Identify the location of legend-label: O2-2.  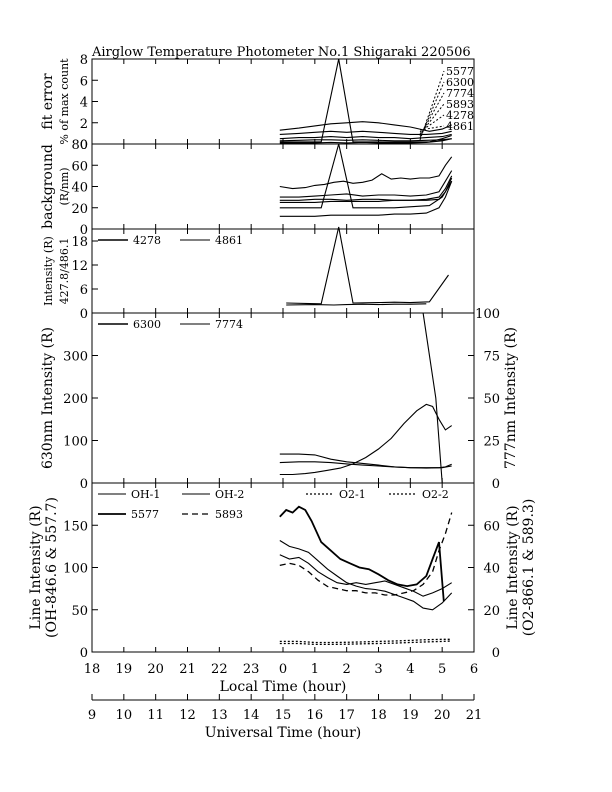
(435, 494).